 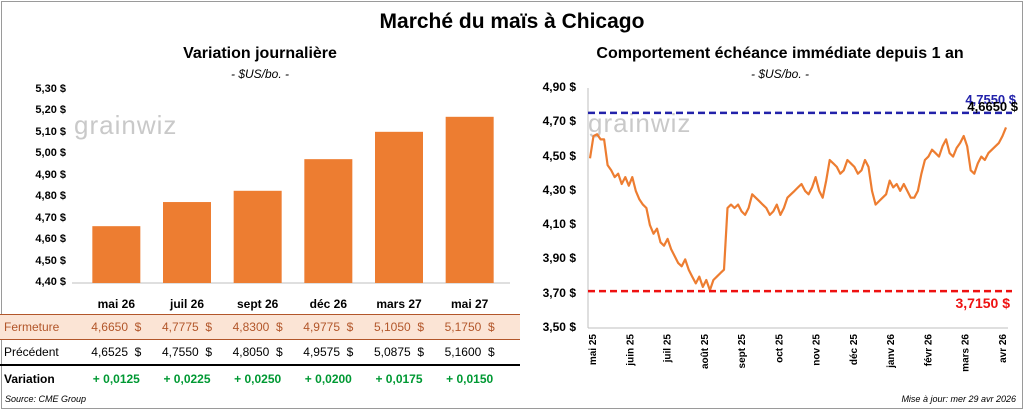 I want to click on bar-y-tick: 5,10 $, so click(x=50, y=131).